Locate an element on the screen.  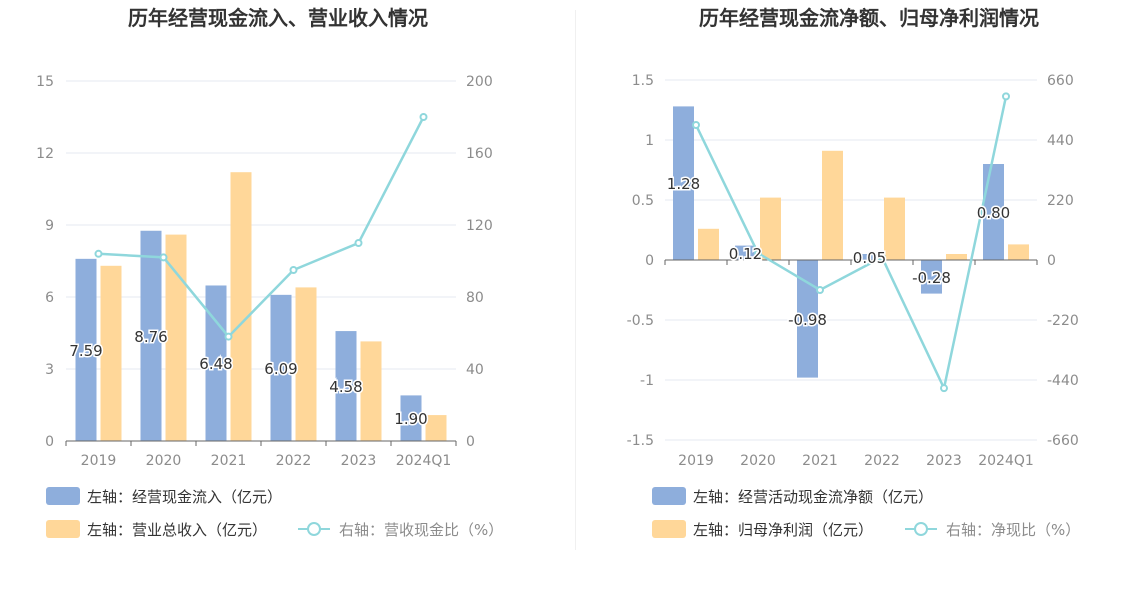
bar-data-label: 0.05 is located at coordinates (869, 258).